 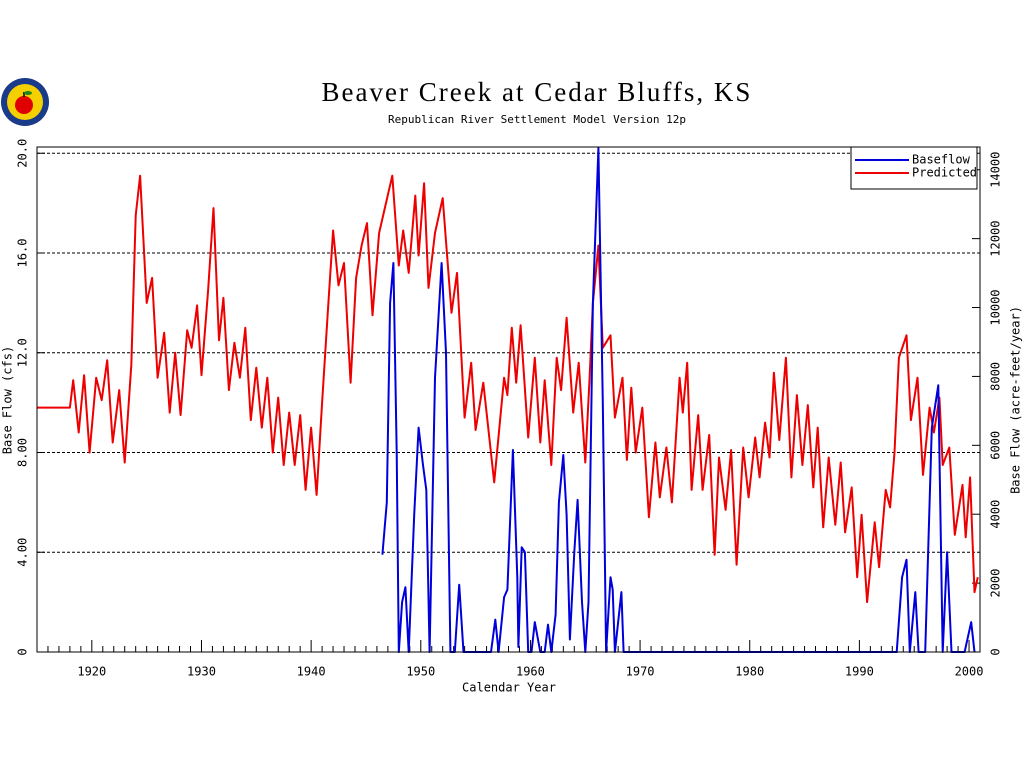 What do you see at coordinates (640, 672) in the screenshot?
I see `x-tick-label: 1970` at bounding box center [640, 672].